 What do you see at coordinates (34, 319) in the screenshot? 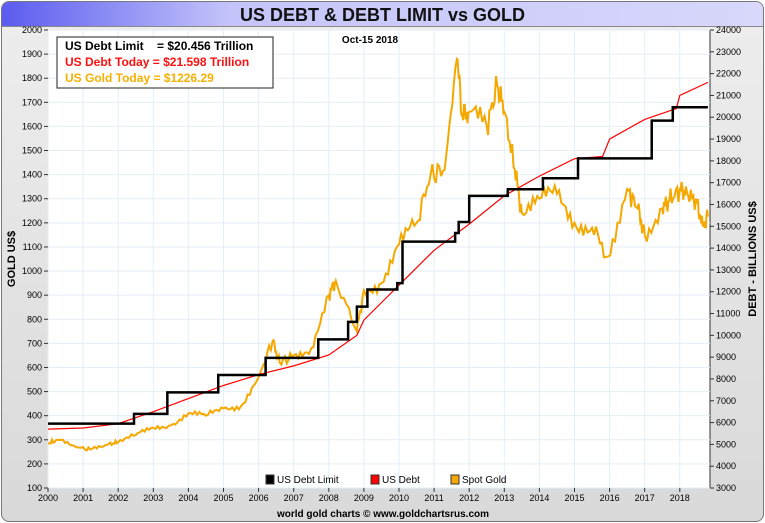
I see `y-tick-label: 800` at bounding box center [34, 319].